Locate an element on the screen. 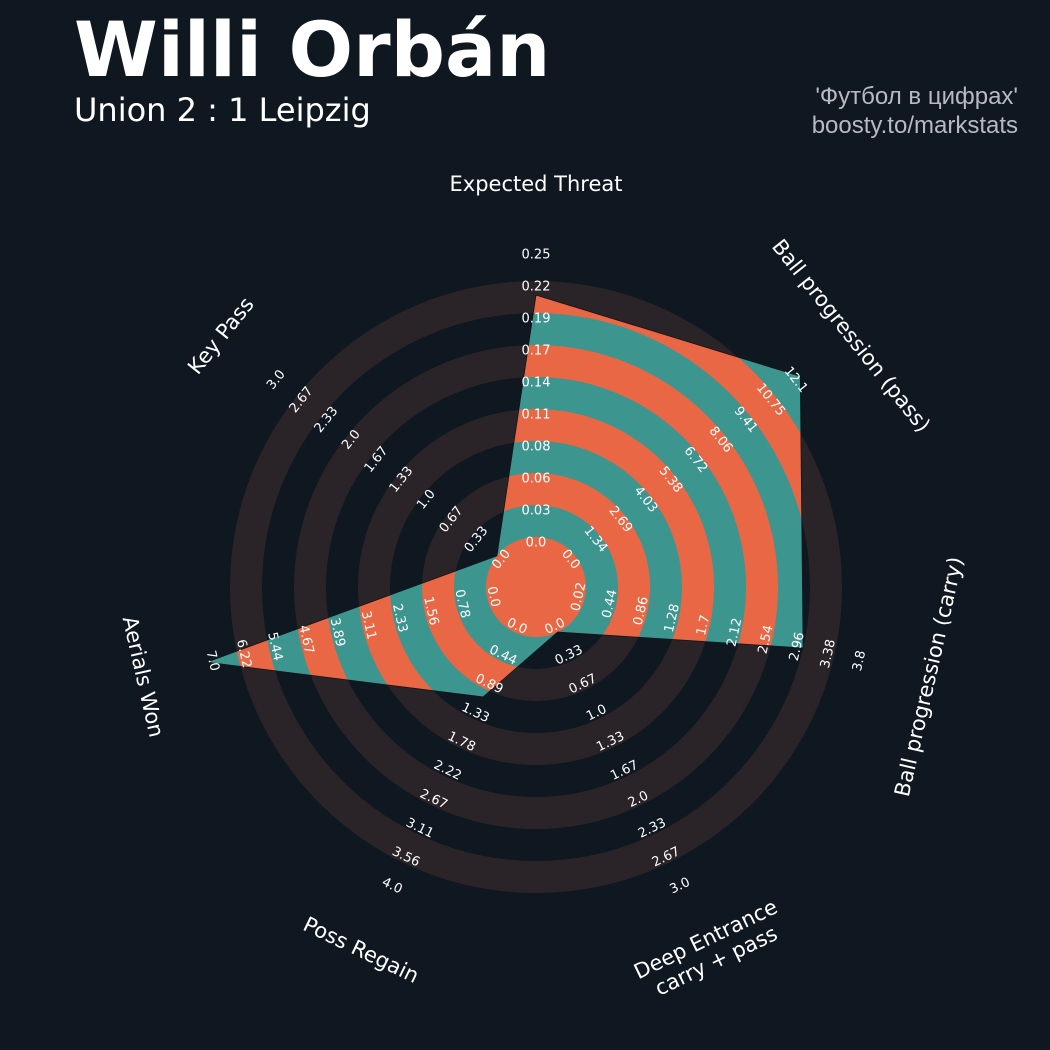 The height and width of the screenshot is (1050, 1050). tick-label-2-8: 3.38 is located at coordinates (828, 654).